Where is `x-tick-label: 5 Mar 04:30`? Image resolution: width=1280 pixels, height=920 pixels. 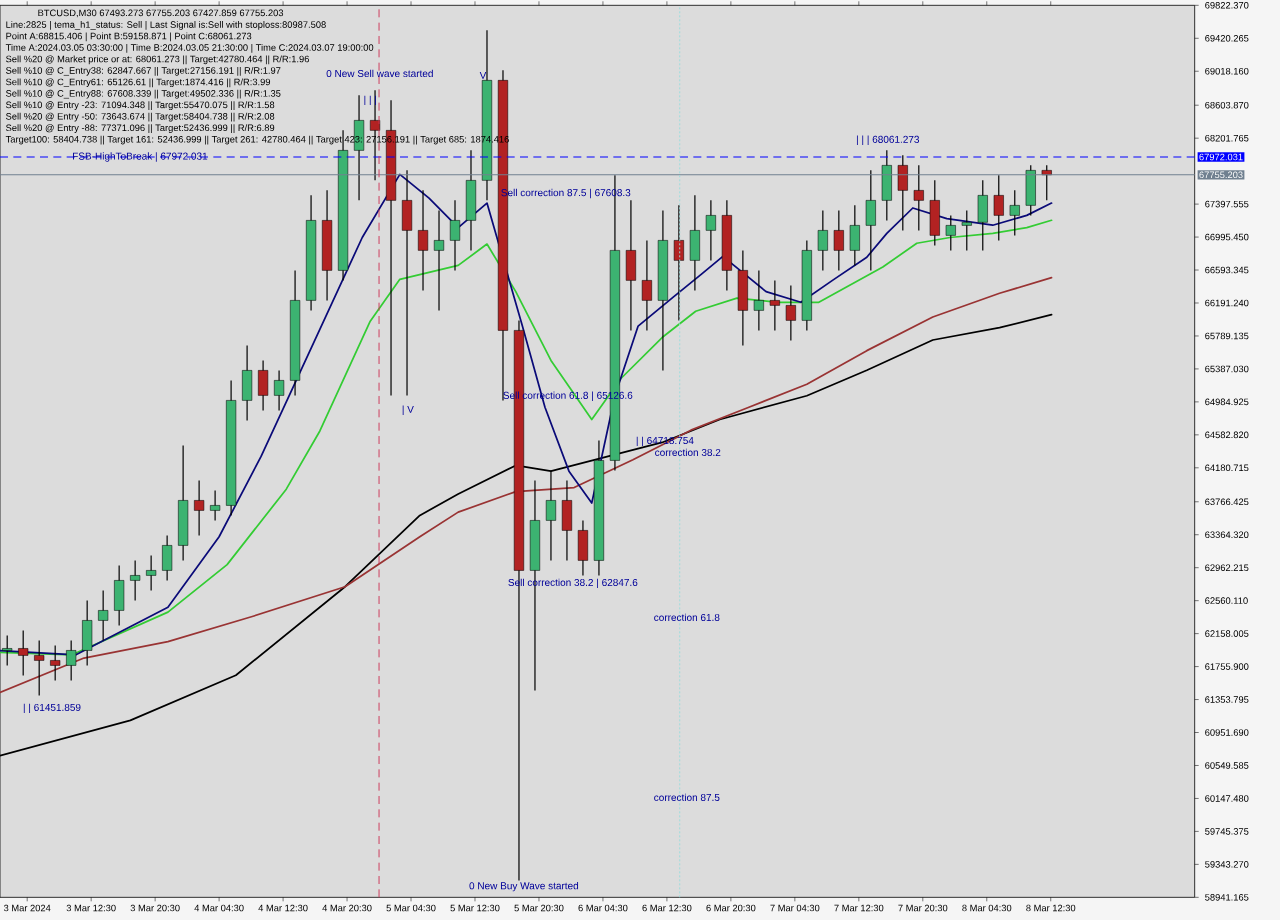
x-tick-label: 5 Mar 04:30 is located at coordinates (411, 908).